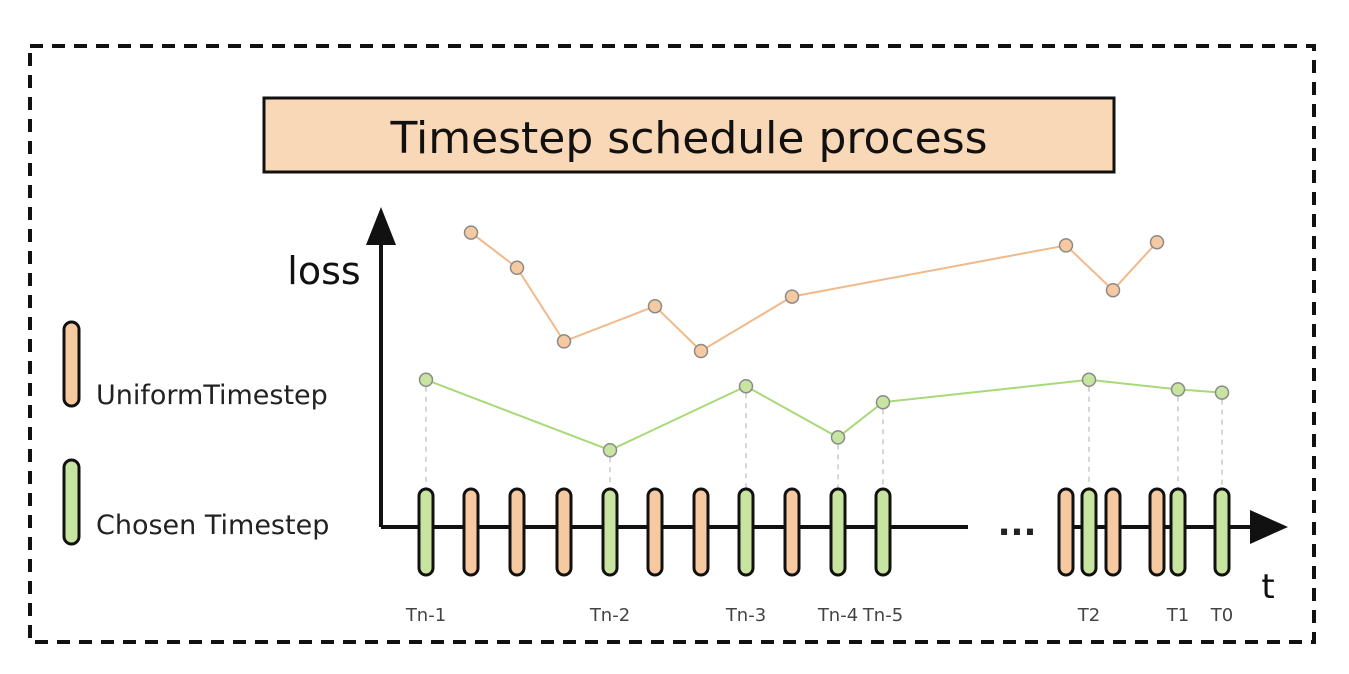 Image resolution: width=1349 pixels, height=674 pixels. I want to click on x-tick-label: Tn-5, so click(882, 615).